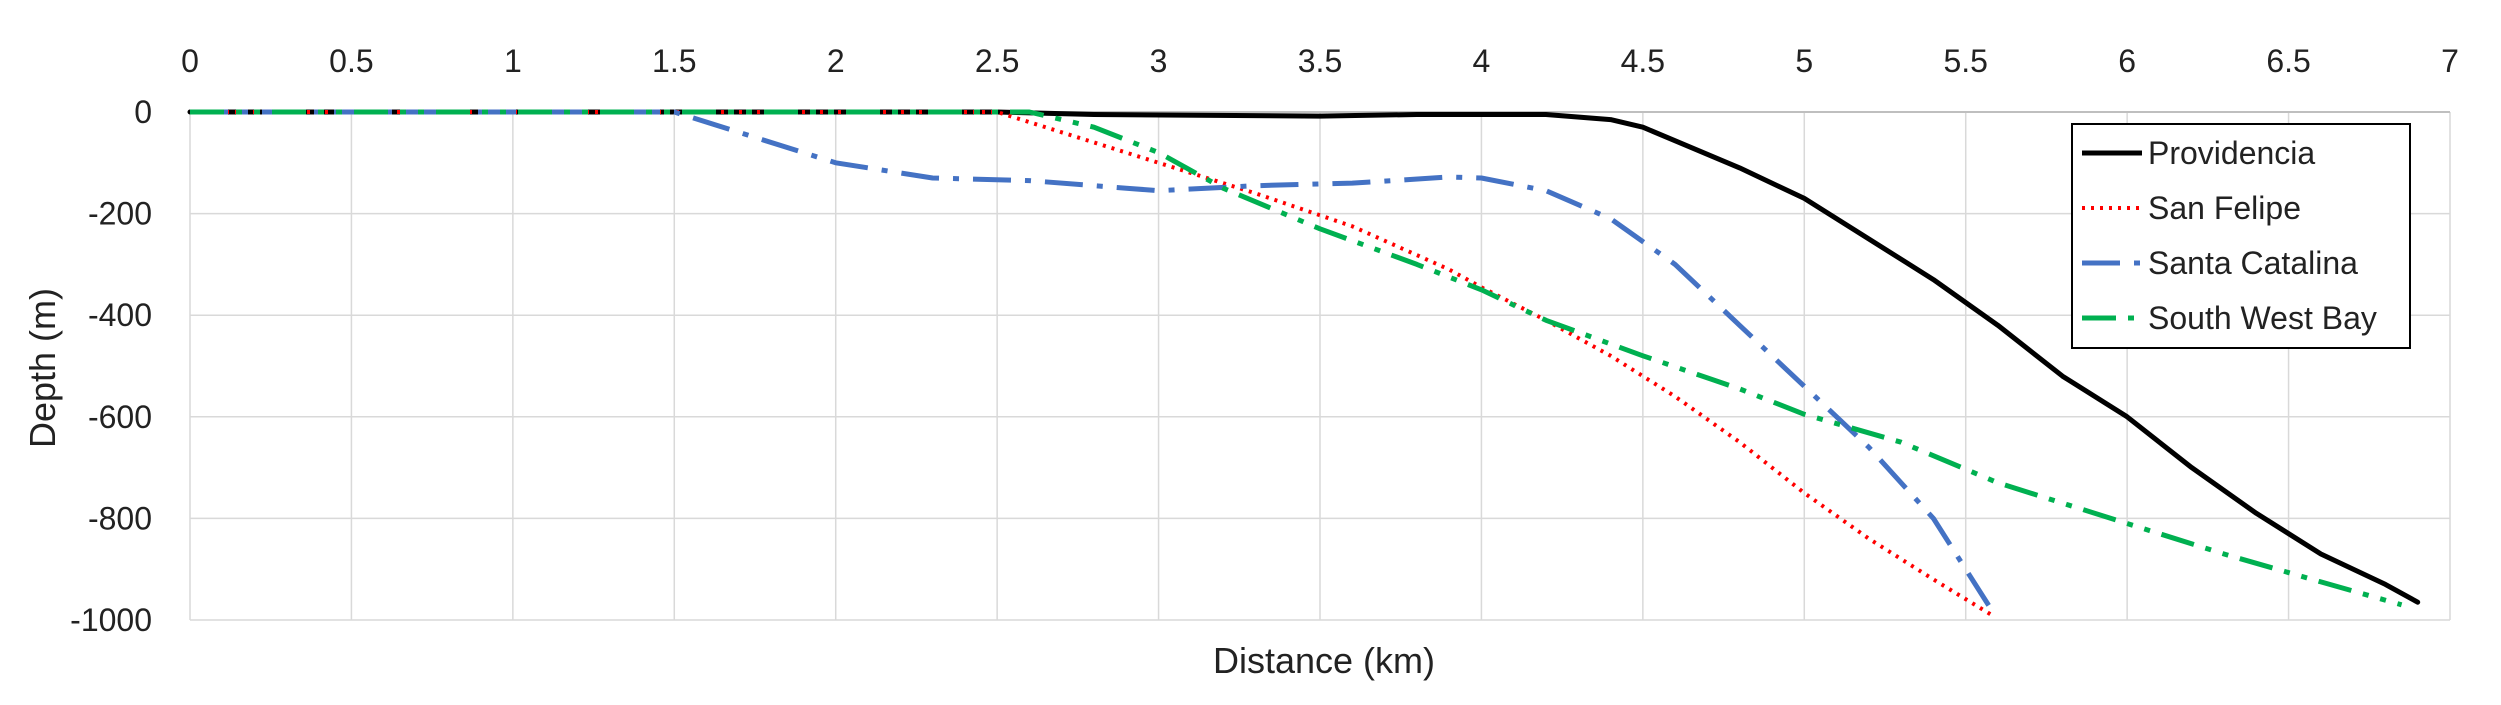  Describe the element at coordinates (120, 214) in the screenshot. I see `y-tick-label: -200` at that location.